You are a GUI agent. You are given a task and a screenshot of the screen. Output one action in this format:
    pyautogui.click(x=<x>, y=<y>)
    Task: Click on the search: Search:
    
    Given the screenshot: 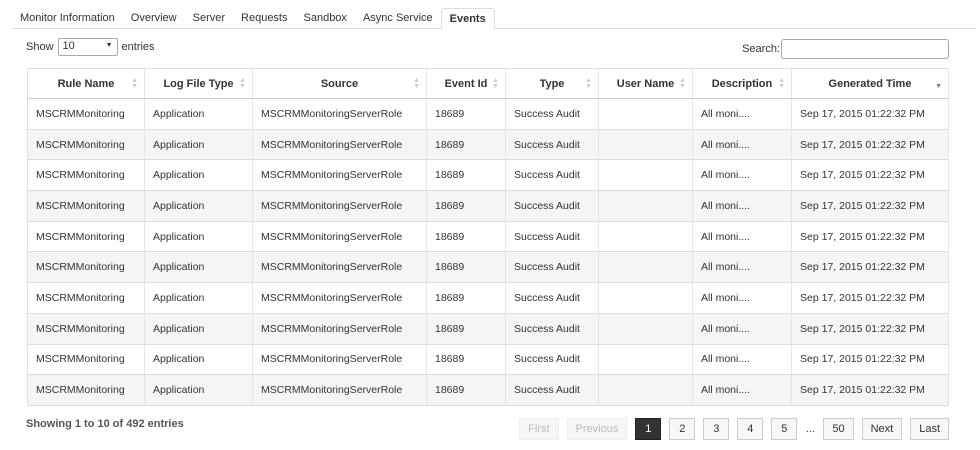 What is the action you would take?
    pyautogui.click(x=845, y=49)
    